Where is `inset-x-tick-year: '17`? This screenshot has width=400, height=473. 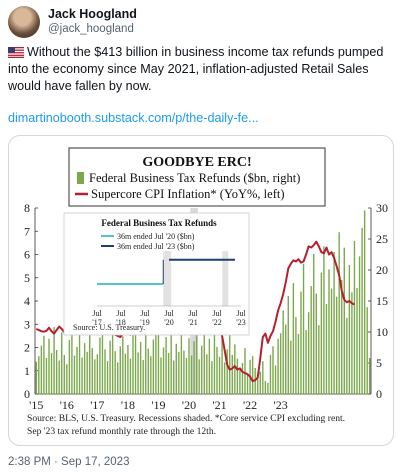
inset-x-tick-year: '17 is located at coordinates (96, 322).